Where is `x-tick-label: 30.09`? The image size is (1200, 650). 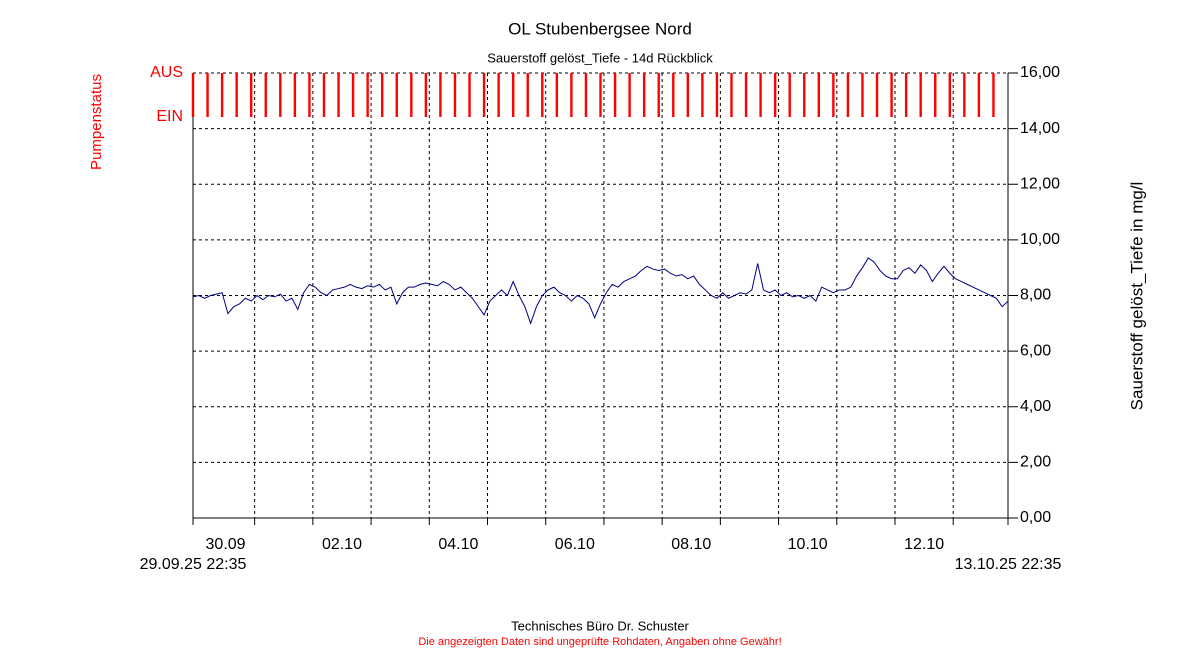 x-tick-label: 30.09 is located at coordinates (226, 544).